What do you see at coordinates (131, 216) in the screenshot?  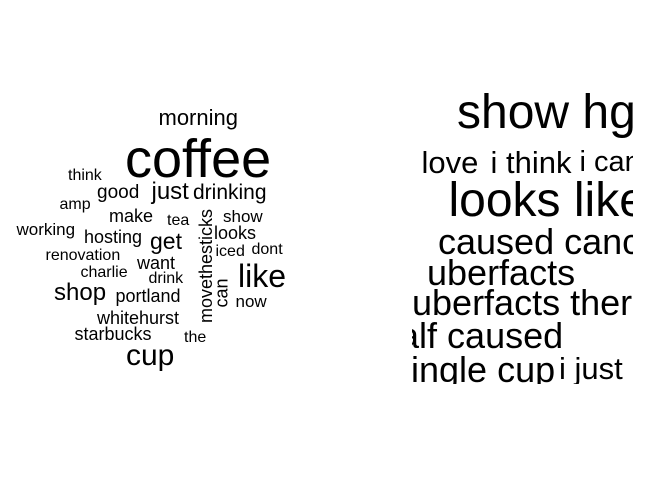 I see `word-make: make` at bounding box center [131, 216].